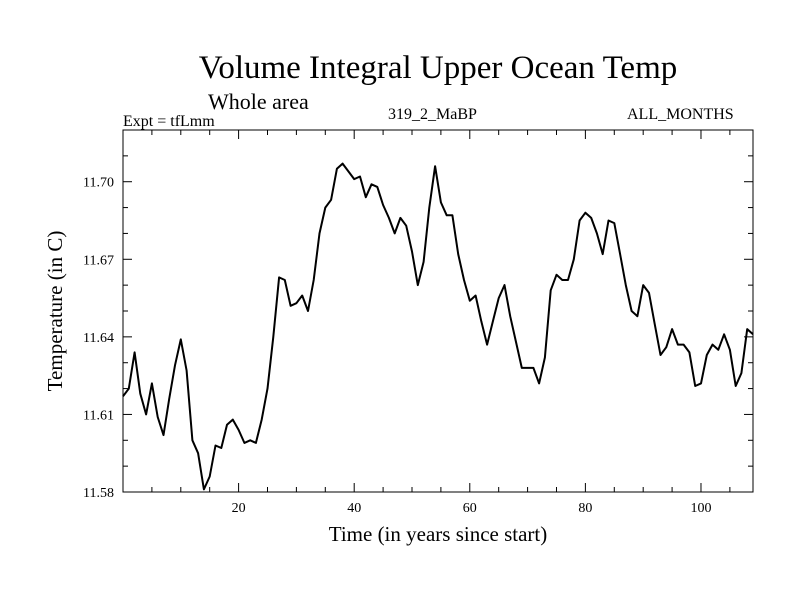 This screenshot has width=800, height=600. I want to click on chart-subtitle: Whole area, so click(258, 101).